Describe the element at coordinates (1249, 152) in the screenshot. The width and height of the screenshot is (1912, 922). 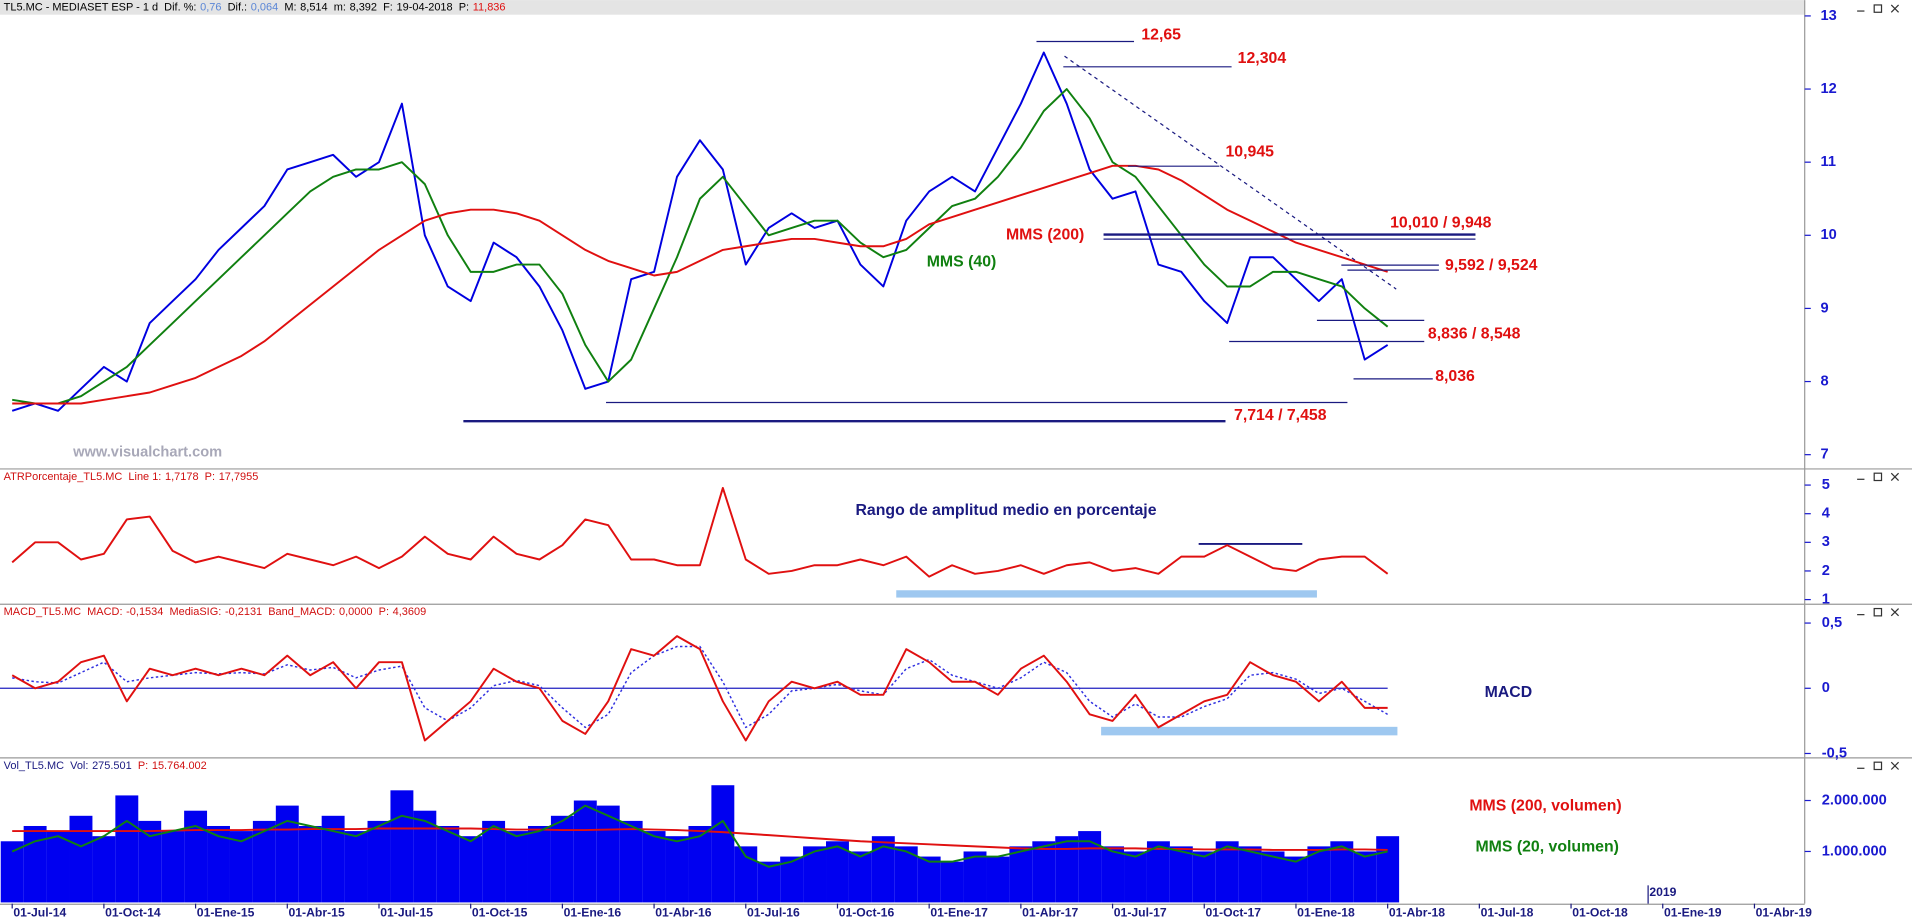
I see `price-level-label: 10,945` at that location.